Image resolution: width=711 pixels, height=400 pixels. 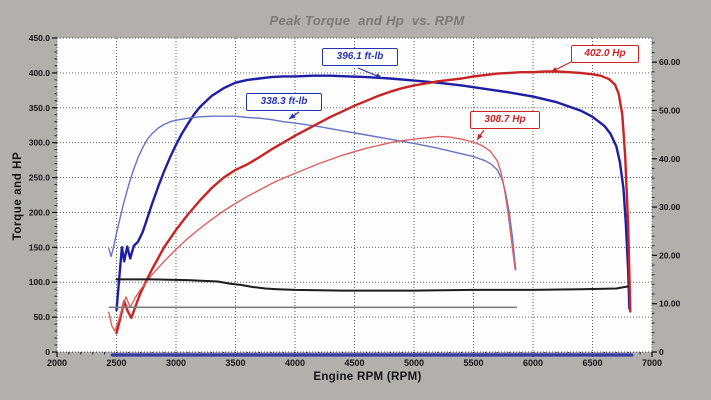 What do you see at coordinates (505, 120) in the screenshot?
I see `callout-peak-hp-run1: 308.7 Hp` at bounding box center [505, 120].